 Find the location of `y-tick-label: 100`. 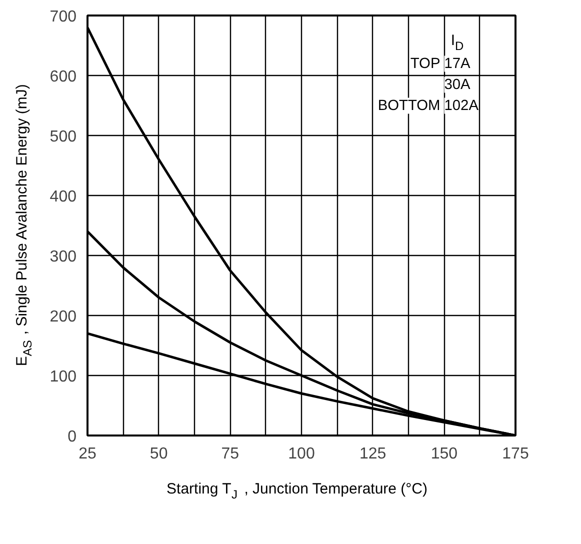

y-tick-label: 100 is located at coordinates (63, 377).